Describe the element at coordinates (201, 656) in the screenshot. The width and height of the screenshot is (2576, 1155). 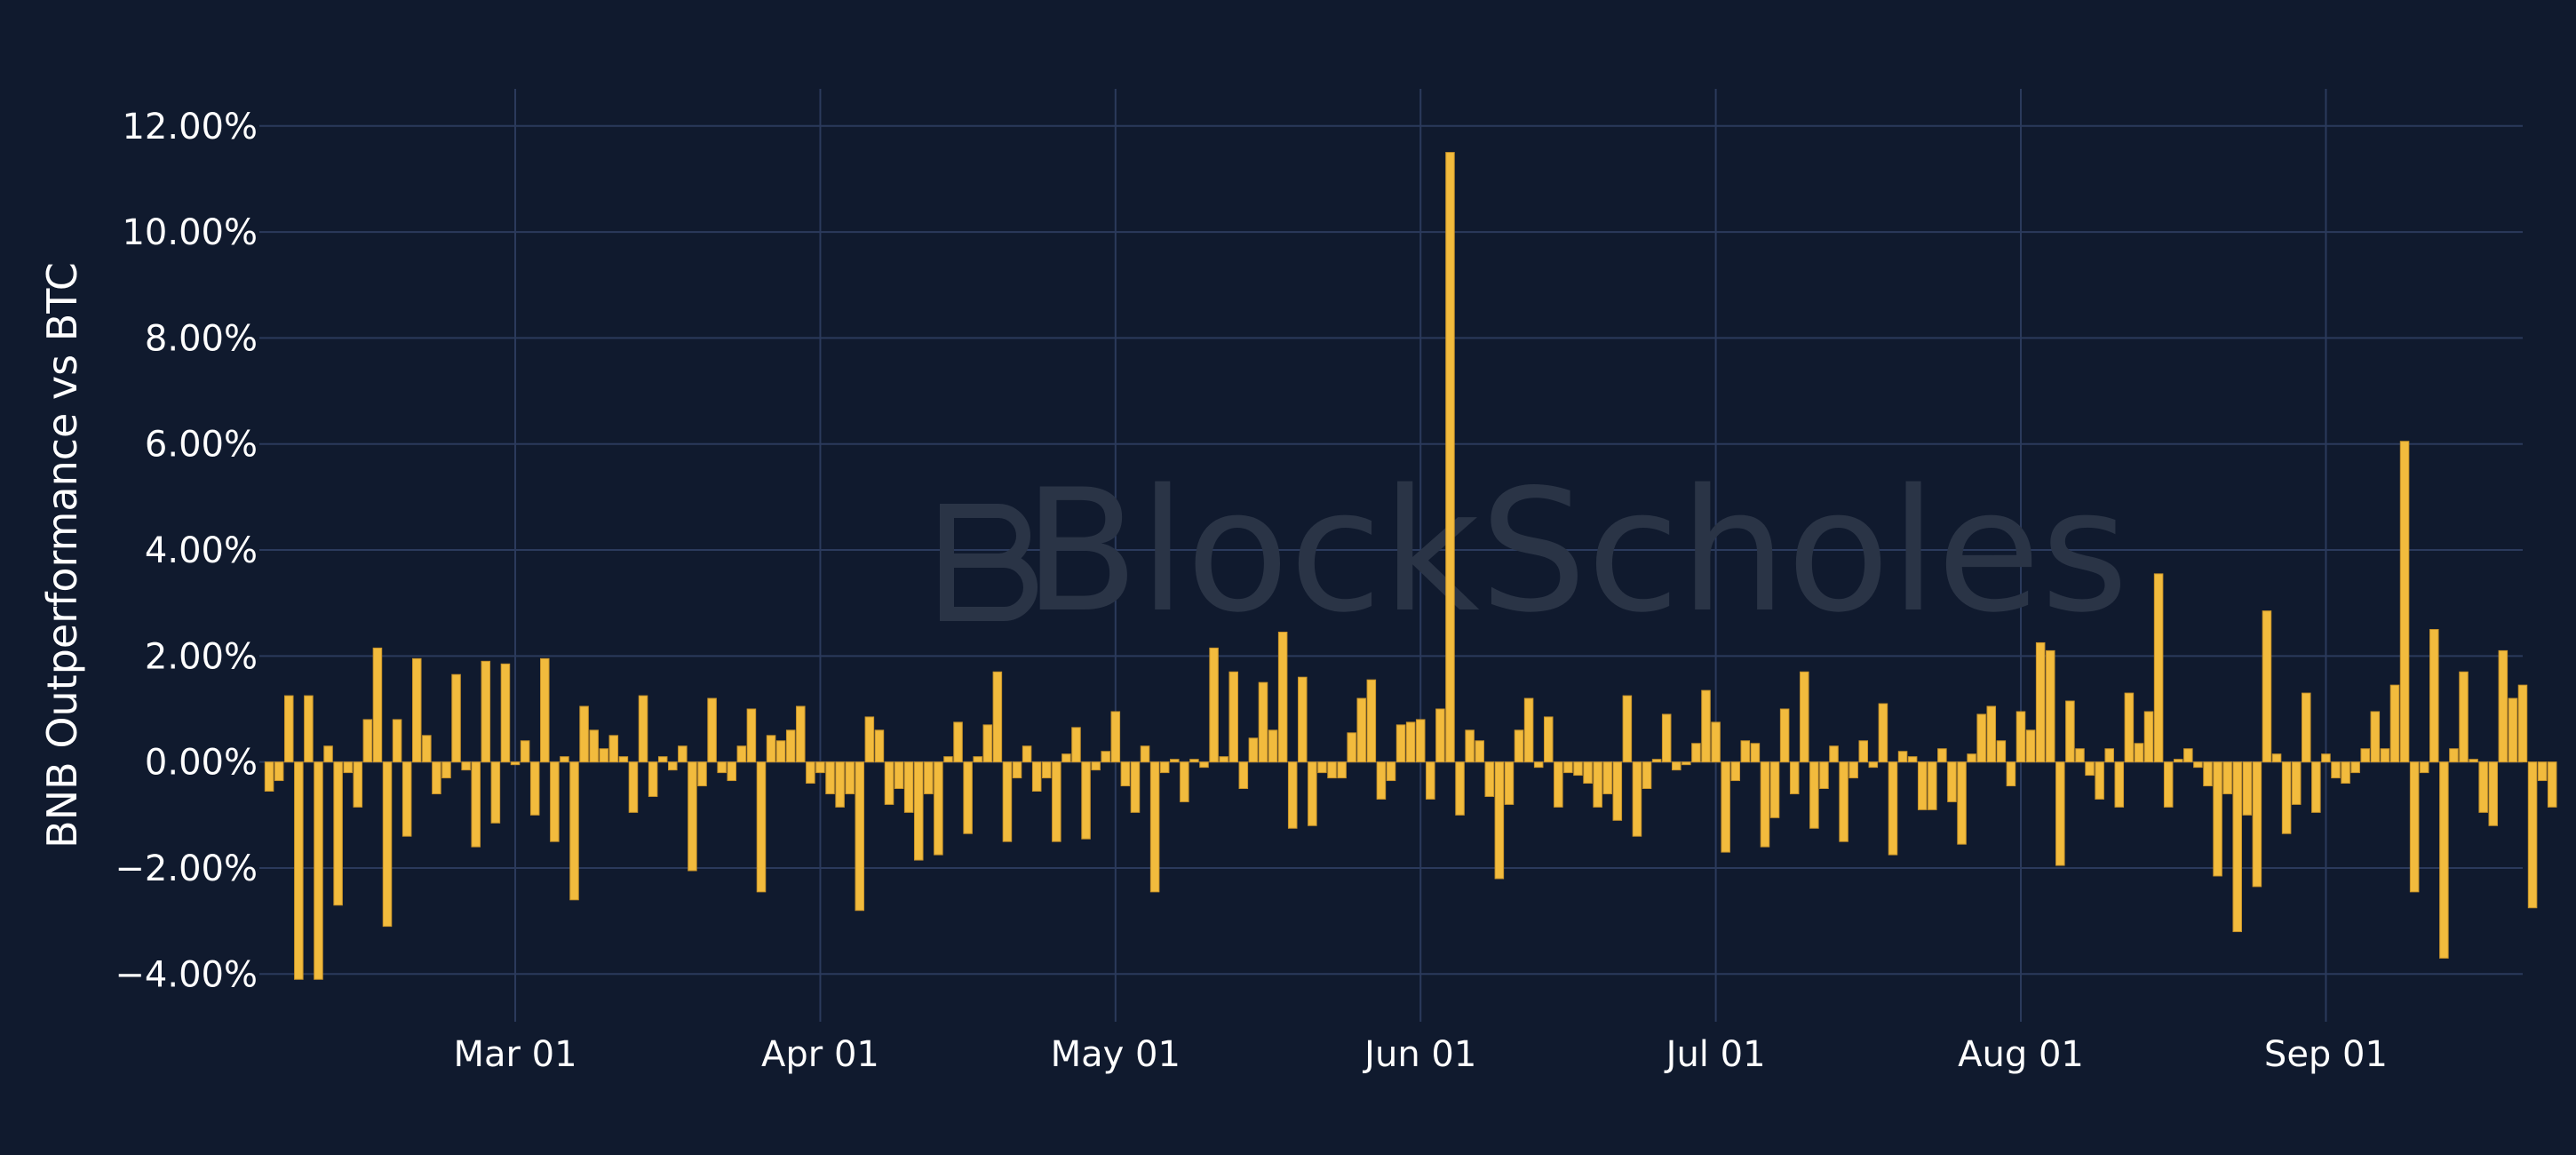
I see `y-tick-label: 2.00%` at that location.